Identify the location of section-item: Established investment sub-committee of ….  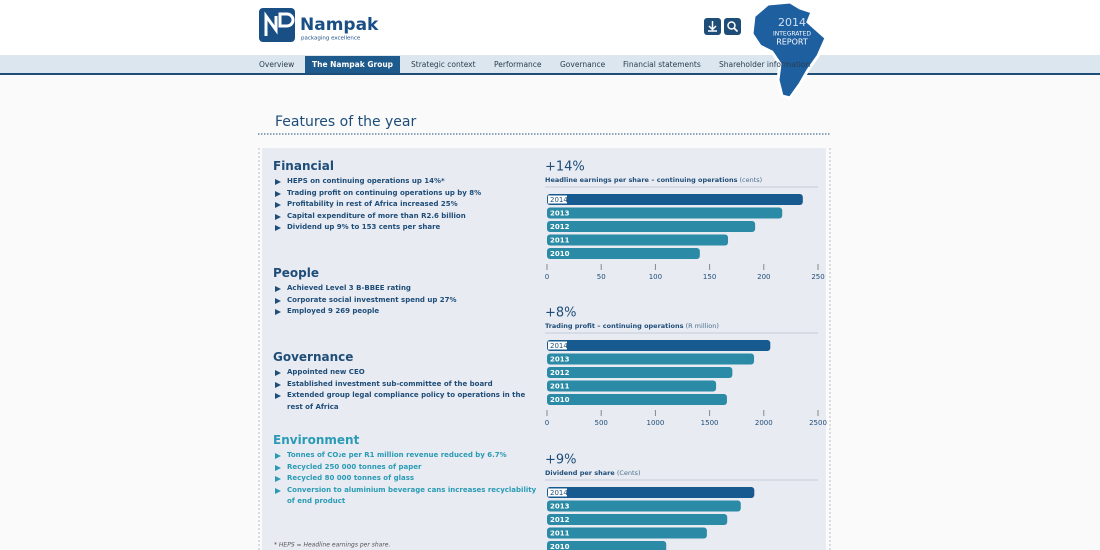
(405, 385).